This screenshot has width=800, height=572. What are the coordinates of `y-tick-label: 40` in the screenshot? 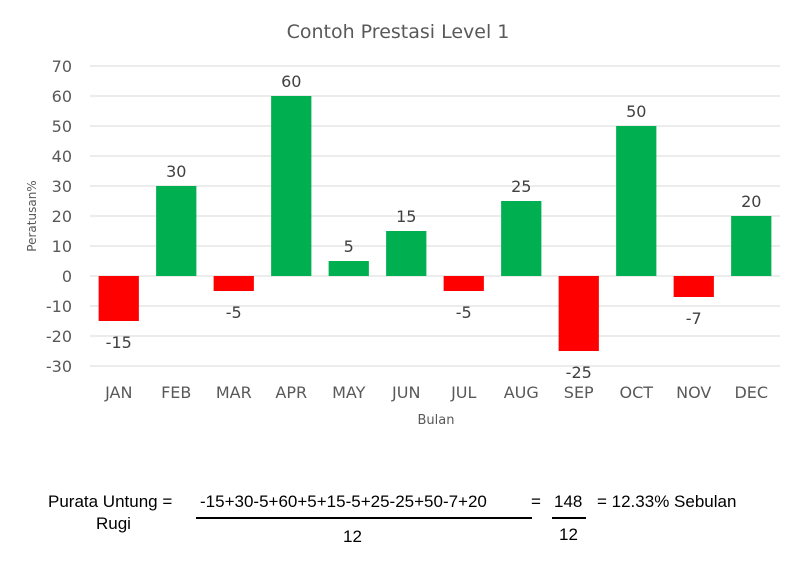 It's located at (62, 156).